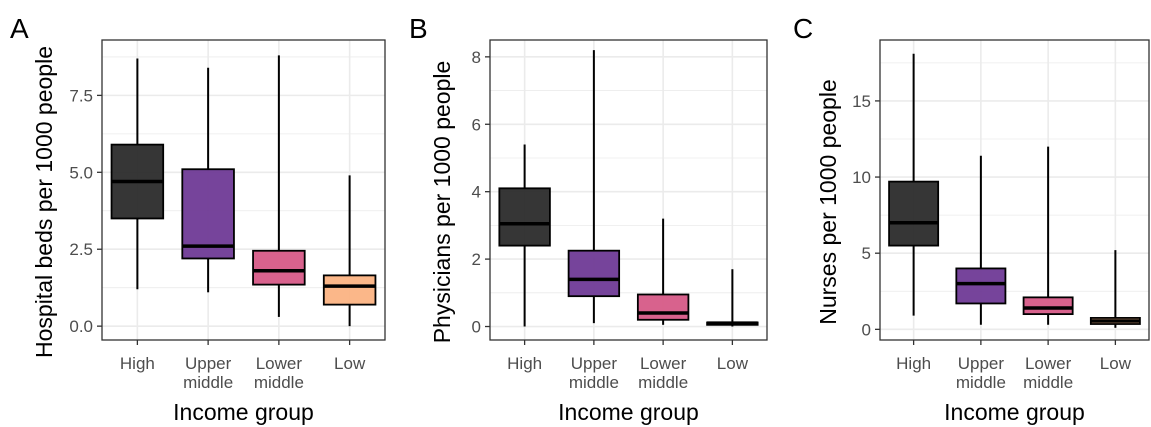 The height and width of the screenshot is (427, 1151). I want to click on y-tick-label: 7.5, so click(81, 95).